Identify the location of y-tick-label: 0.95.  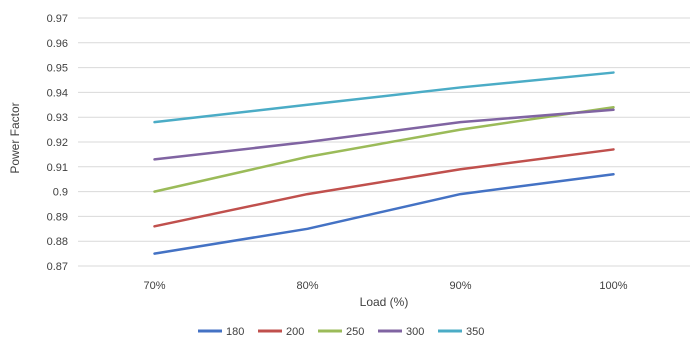
(57, 69).